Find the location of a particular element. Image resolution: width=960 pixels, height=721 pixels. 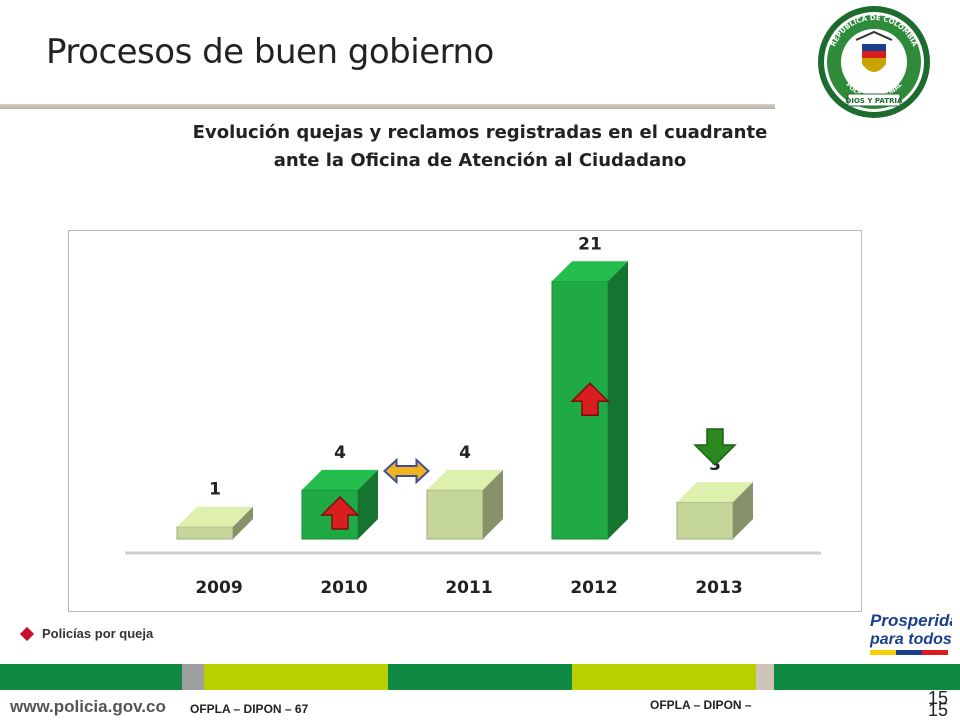

bar-top-2012 is located at coordinates (590, 271).